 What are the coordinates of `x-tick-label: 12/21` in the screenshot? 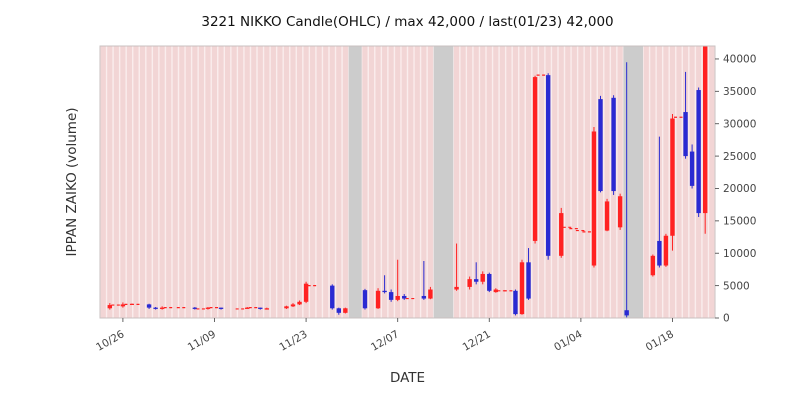 It's located at (477, 341).